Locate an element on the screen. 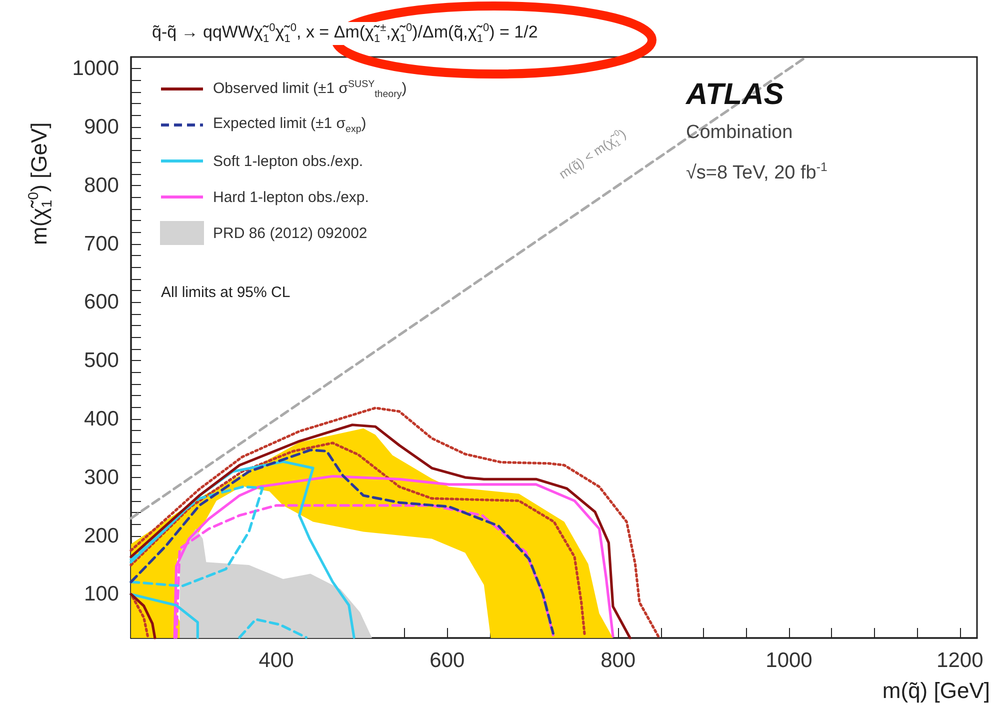 Image resolution: width=996 pixels, height=713 pixels. y-tick-label: 700 is located at coordinates (101, 244).